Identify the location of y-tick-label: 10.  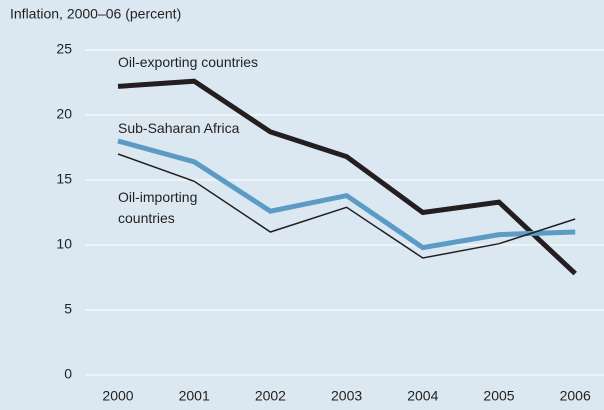
(64, 244).